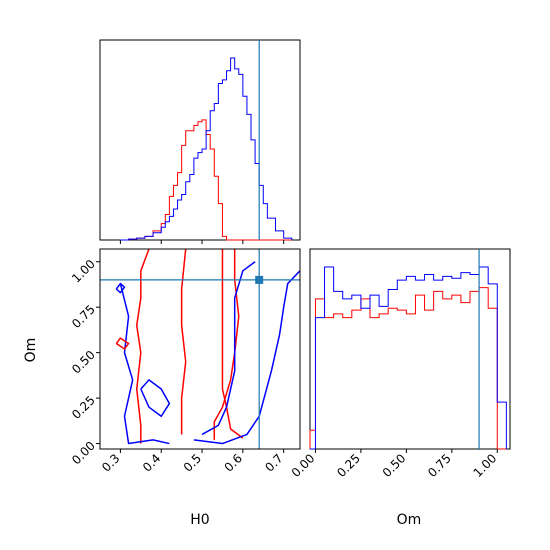 The image size is (550, 550). I want to click on y-axis-label-om: Om, so click(31, 350).